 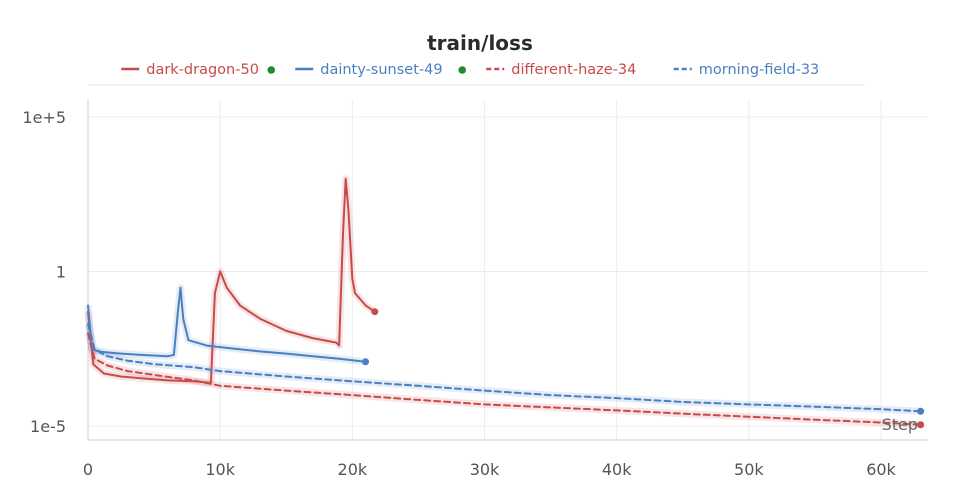 What do you see at coordinates (485, 469) in the screenshot?
I see `x-tick-label: 30k` at bounding box center [485, 469].